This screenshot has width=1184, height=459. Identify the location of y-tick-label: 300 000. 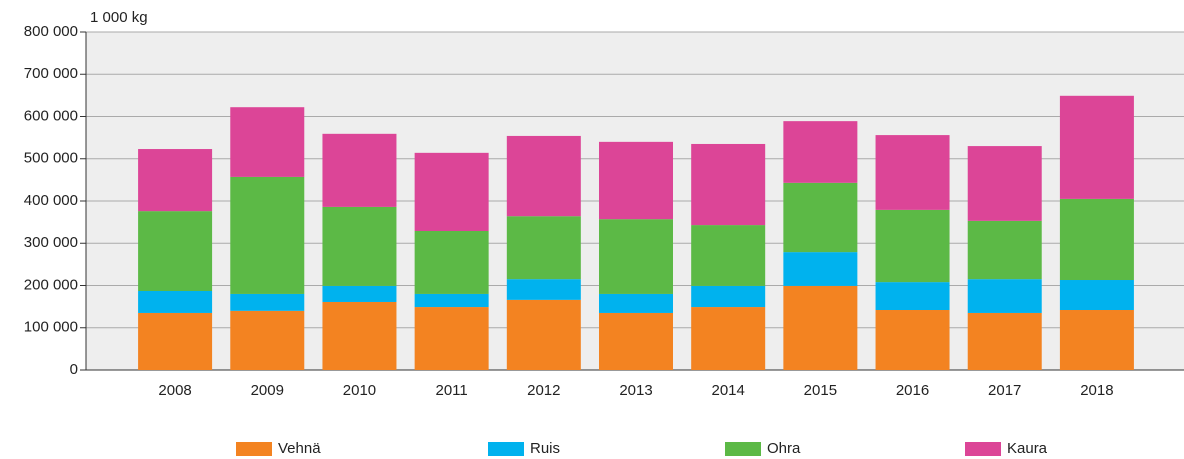
(51, 242).